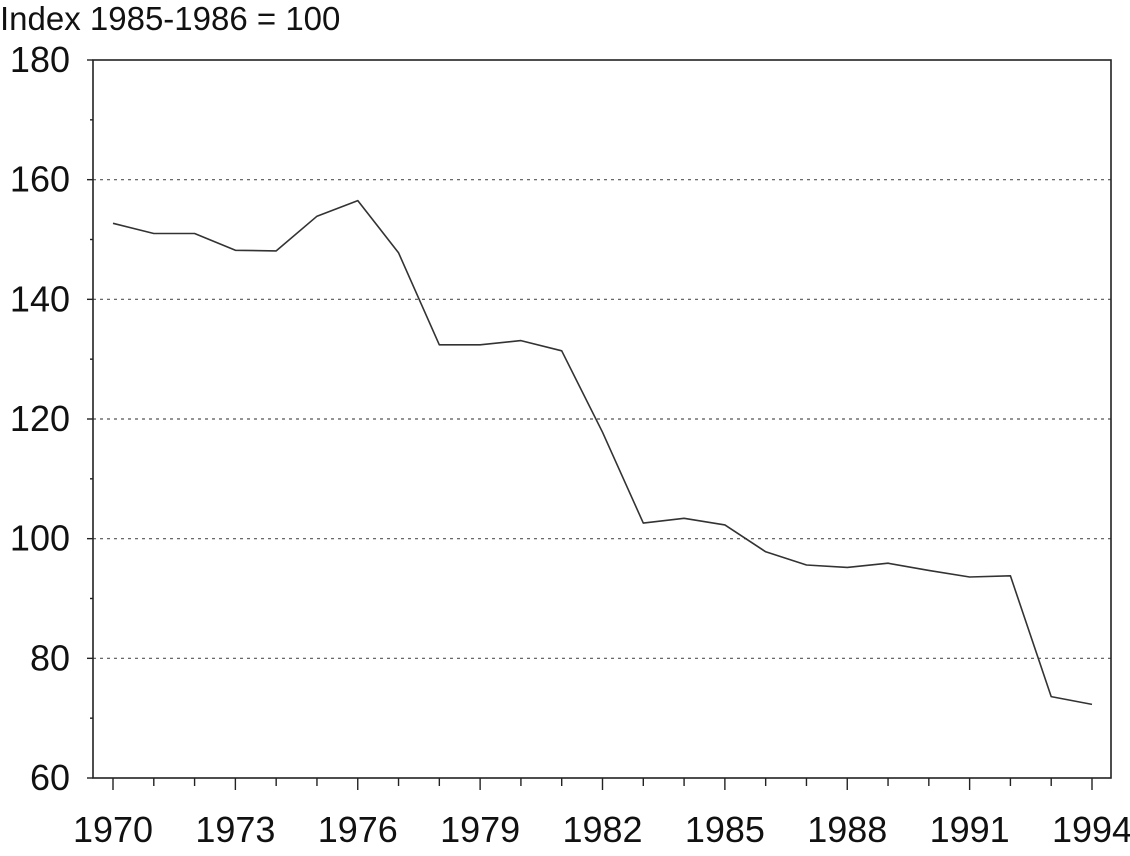 The width and height of the screenshot is (1130, 856). What do you see at coordinates (40, 59) in the screenshot?
I see `y-tick-label-180: 180` at bounding box center [40, 59].